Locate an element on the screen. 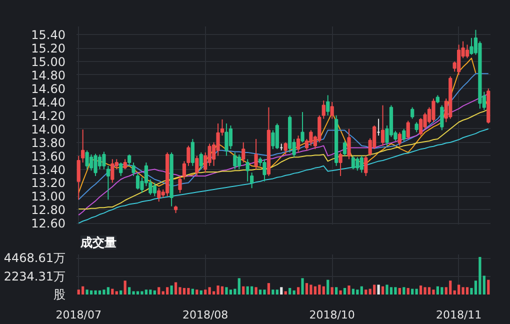 This screenshot has height=324, width=510. x-tick-label: 2018/10 is located at coordinates (332, 315).